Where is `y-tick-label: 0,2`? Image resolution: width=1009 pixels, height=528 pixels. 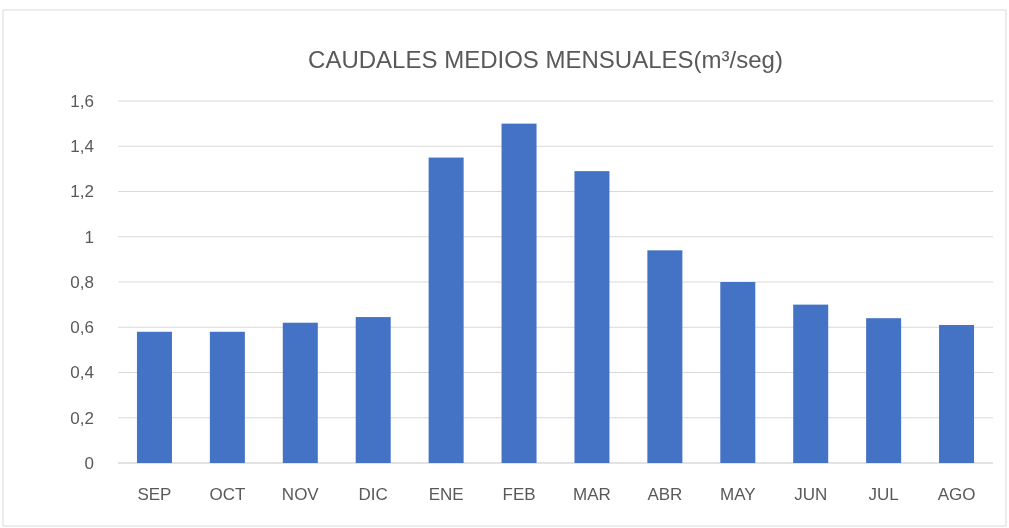 y-tick-label: 0,2 is located at coordinates (82, 418).